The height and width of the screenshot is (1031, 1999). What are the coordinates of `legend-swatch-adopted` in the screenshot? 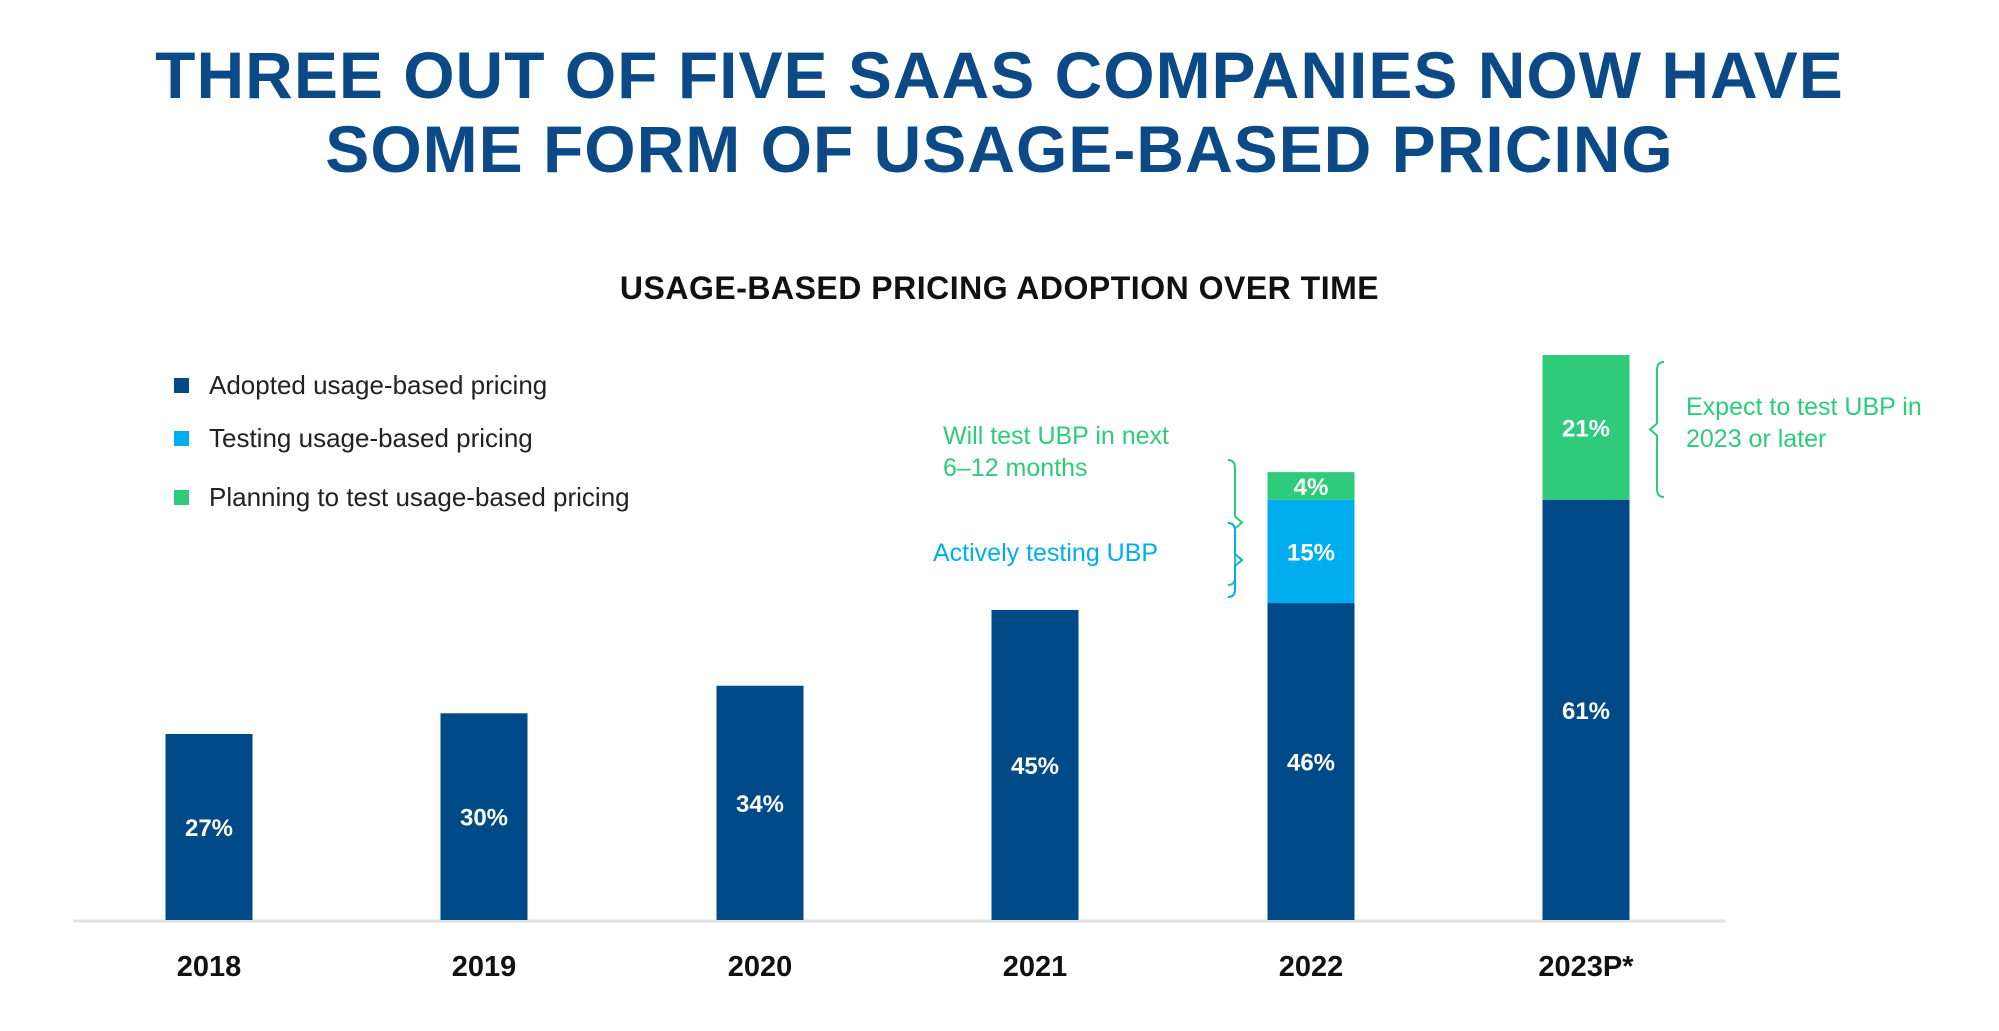 It's located at (181, 385).